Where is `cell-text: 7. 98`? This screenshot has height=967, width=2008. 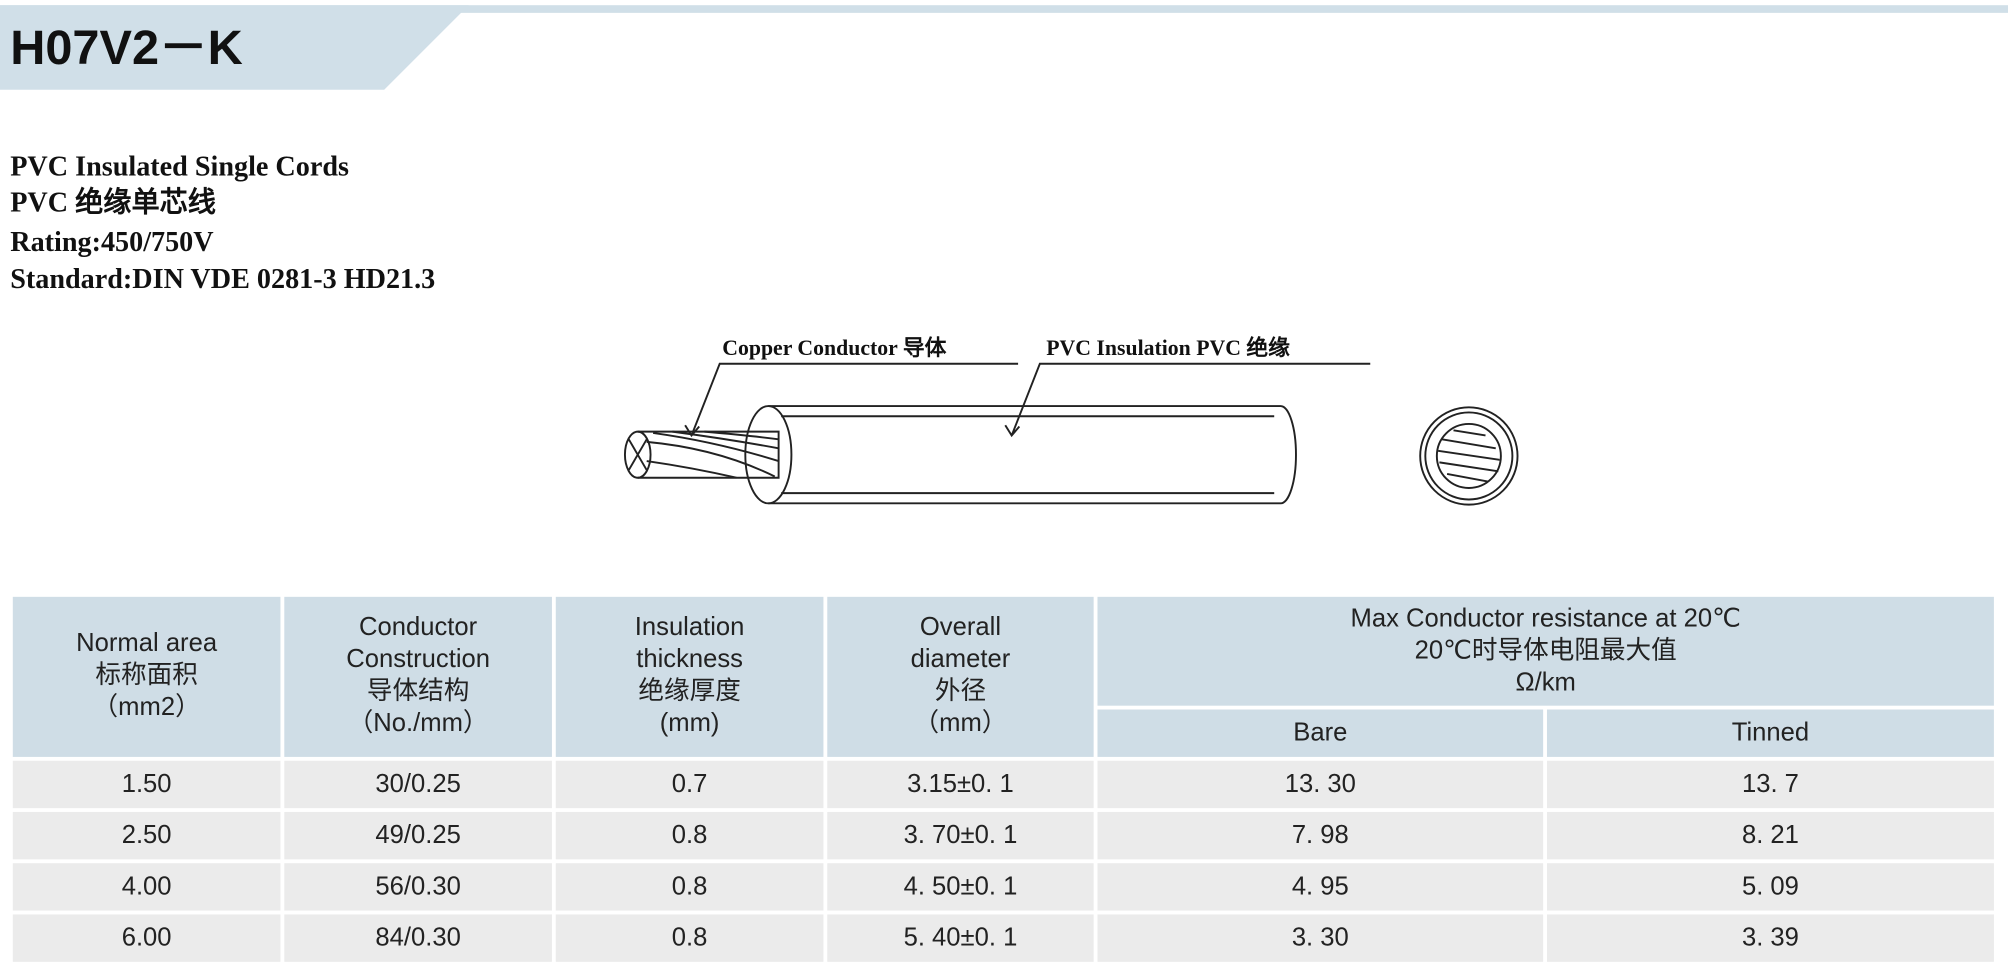
cell-text: 7. 98 is located at coordinates (1320, 835).